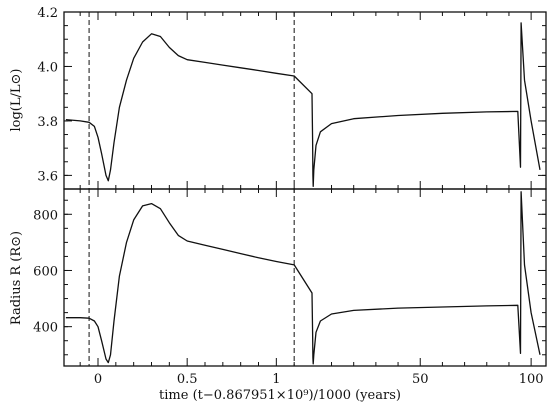  I want to click on xtick-label: 0.5, so click(187, 379).